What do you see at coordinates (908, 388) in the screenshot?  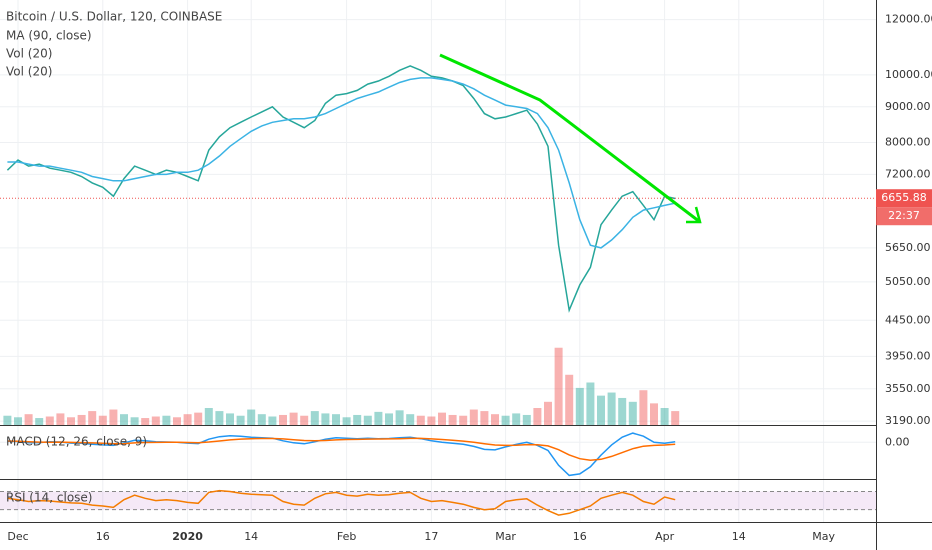 I see `y-tick-label: 3550.00` at bounding box center [908, 388].